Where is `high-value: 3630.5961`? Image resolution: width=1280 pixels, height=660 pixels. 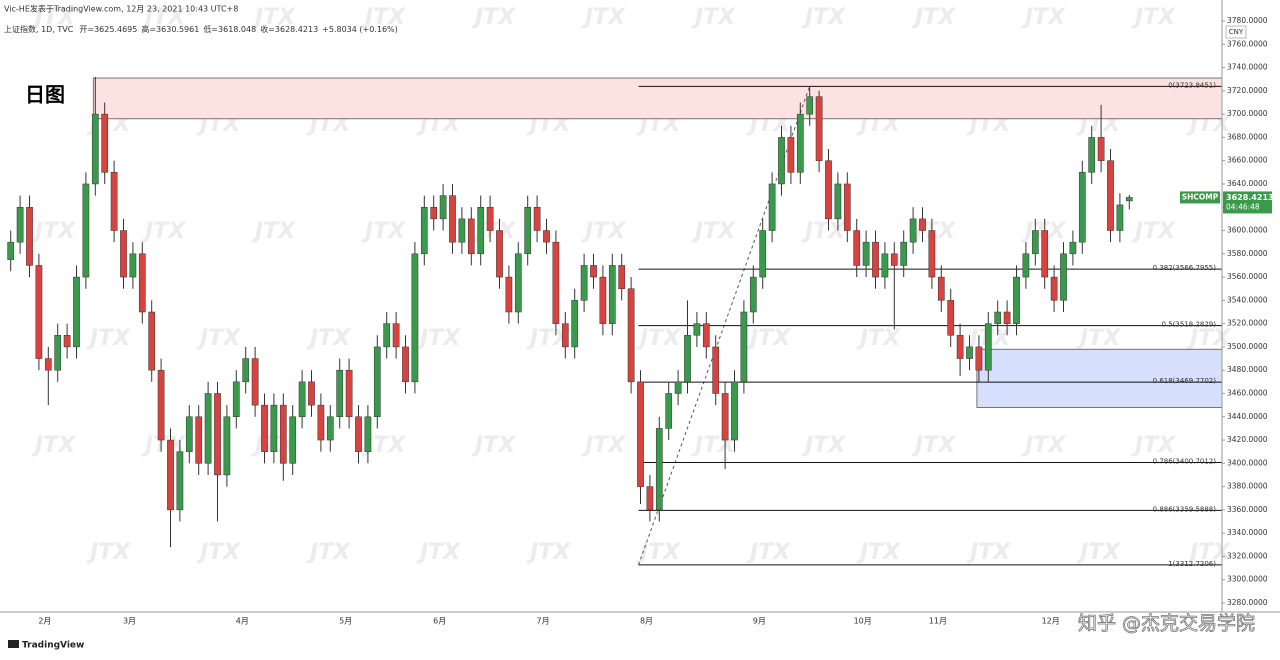
high-value: 3630.5961 is located at coordinates (177, 29).